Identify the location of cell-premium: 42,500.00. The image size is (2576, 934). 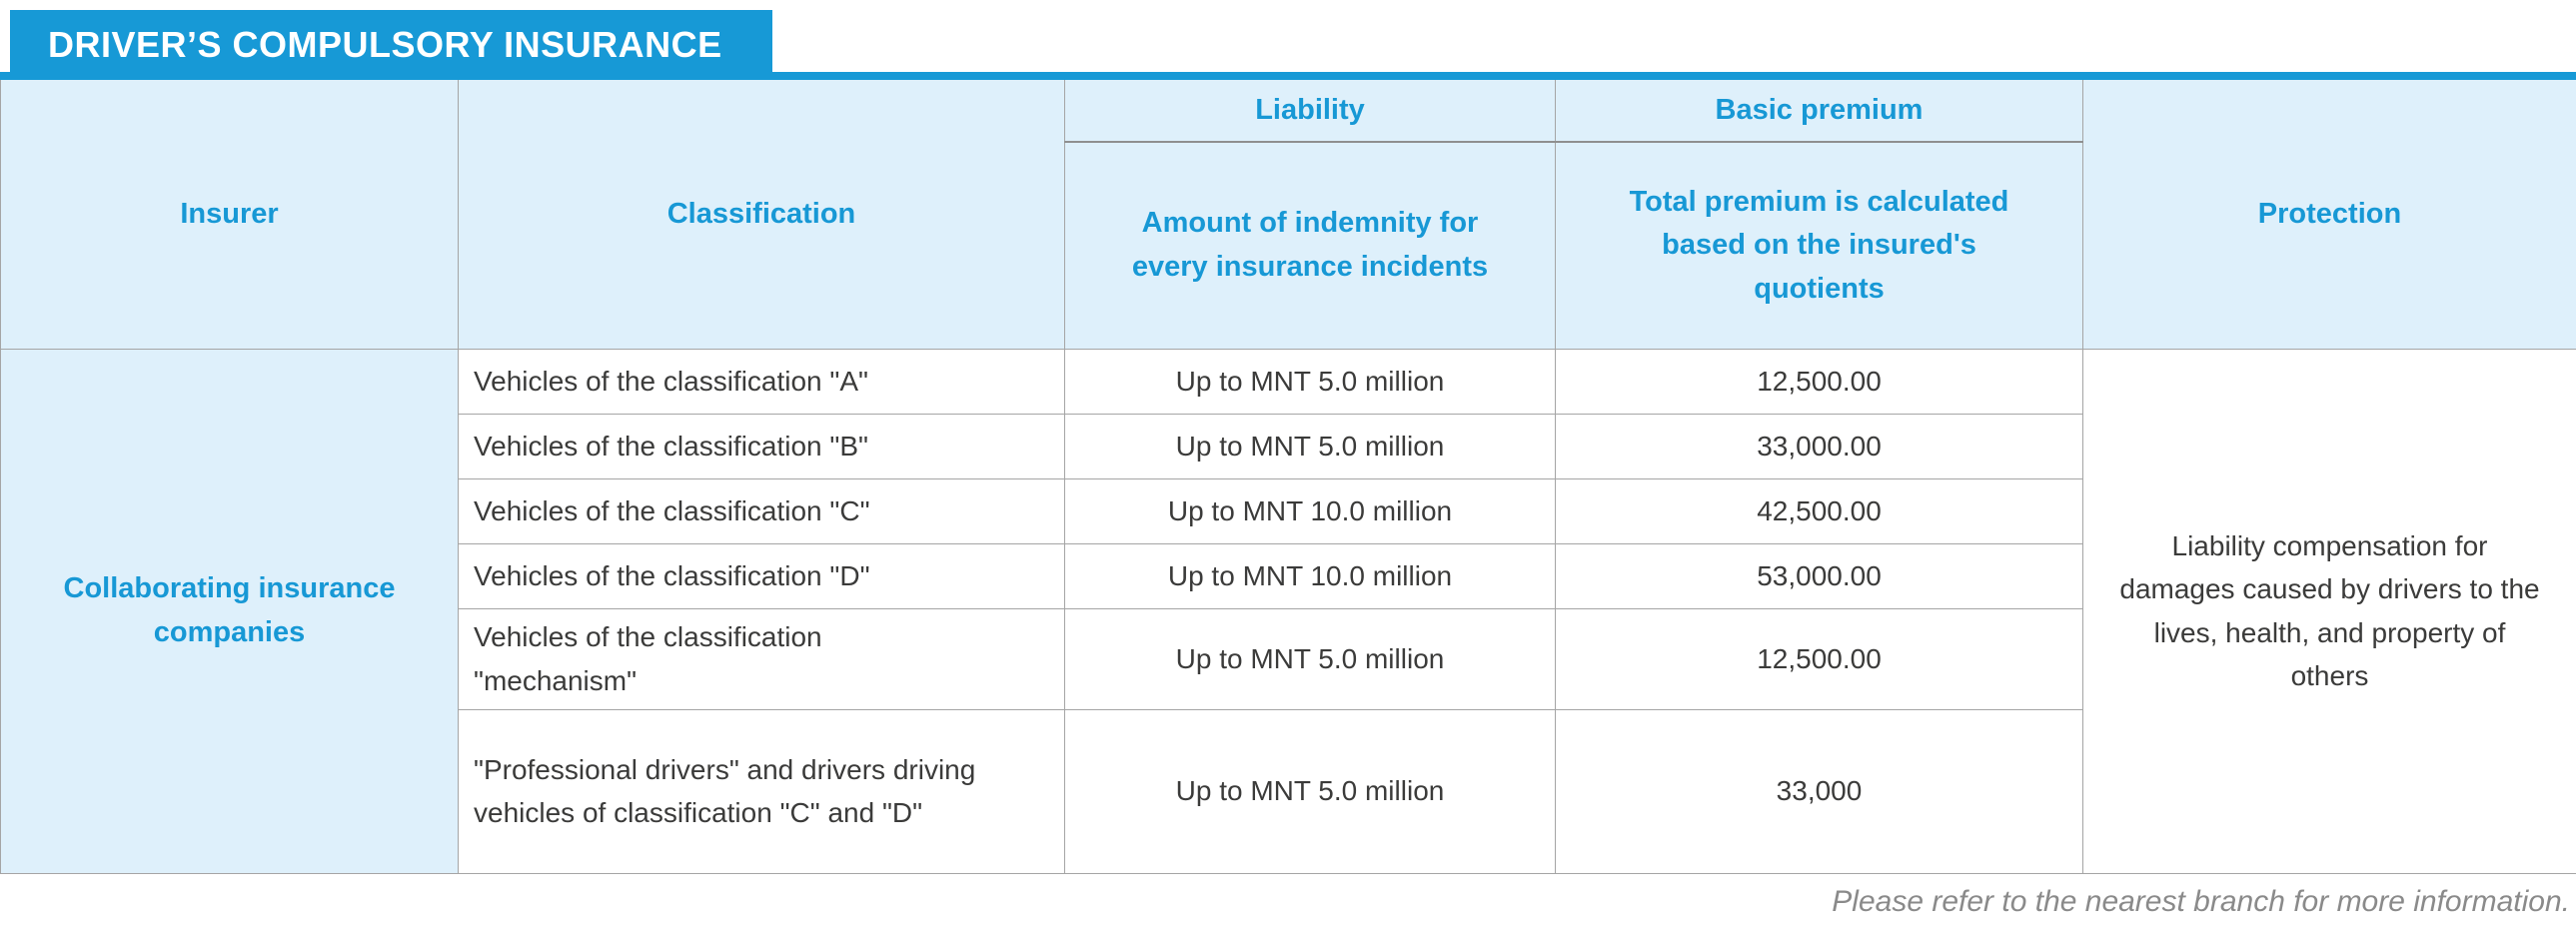
(1819, 510).